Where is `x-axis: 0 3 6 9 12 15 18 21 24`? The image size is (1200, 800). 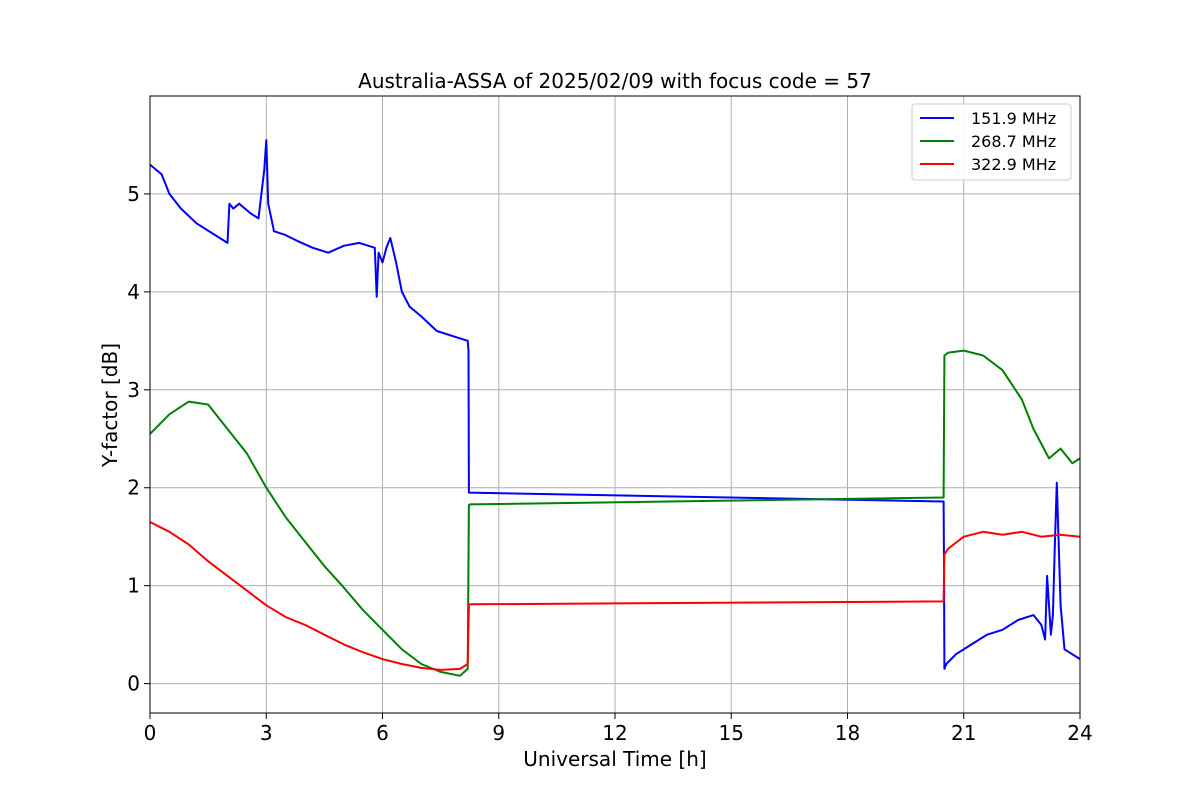 x-axis: 0 3 6 9 12 15 18 21 24 is located at coordinates (618, 729).